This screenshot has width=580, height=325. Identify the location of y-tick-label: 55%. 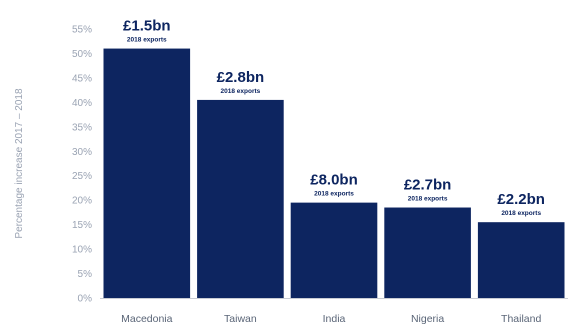
(82, 30).